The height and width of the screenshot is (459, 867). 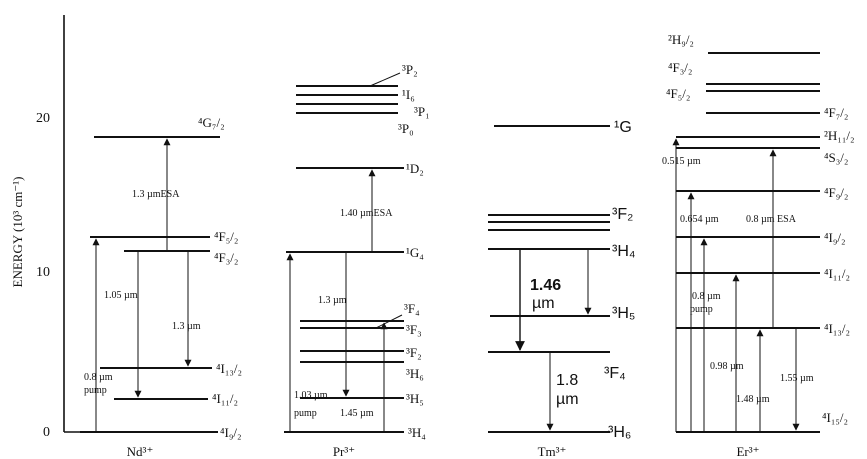 What do you see at coordinates (753, 399) in the screenshot?
I see `transition-label: 1.48 µm` at bounding box center [753, 399].